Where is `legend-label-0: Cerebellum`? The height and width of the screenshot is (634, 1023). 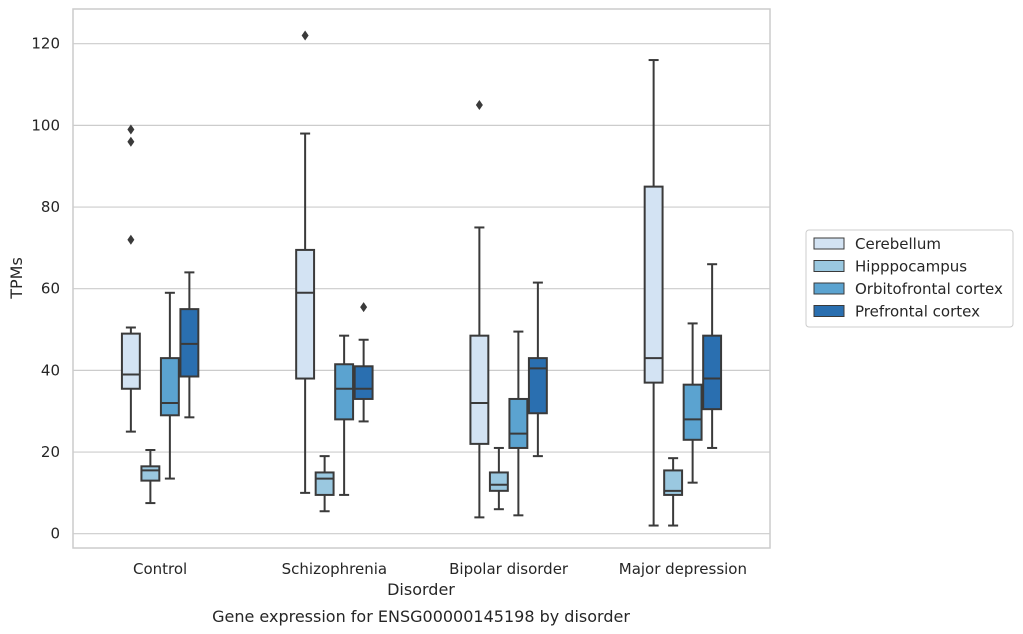
legend-label-0: Cerebellum is located at coordinates (898, 244).